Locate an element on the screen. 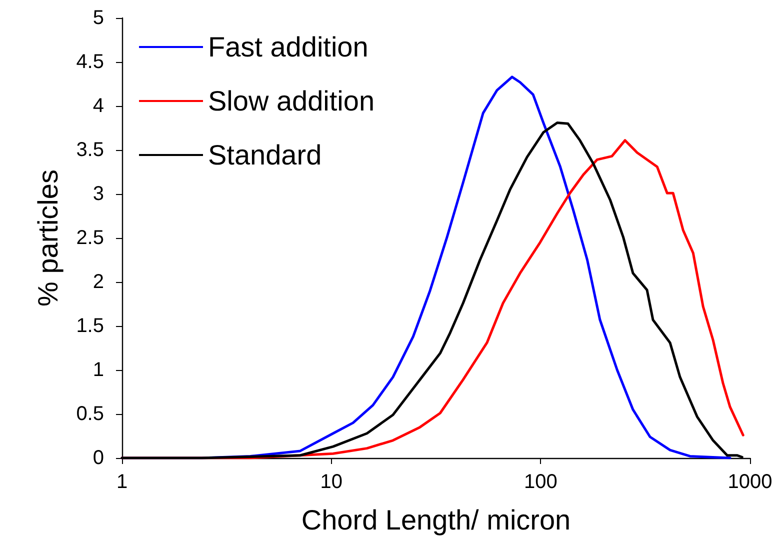  legend-label: Slow addition is located at coordinates (291, 101).